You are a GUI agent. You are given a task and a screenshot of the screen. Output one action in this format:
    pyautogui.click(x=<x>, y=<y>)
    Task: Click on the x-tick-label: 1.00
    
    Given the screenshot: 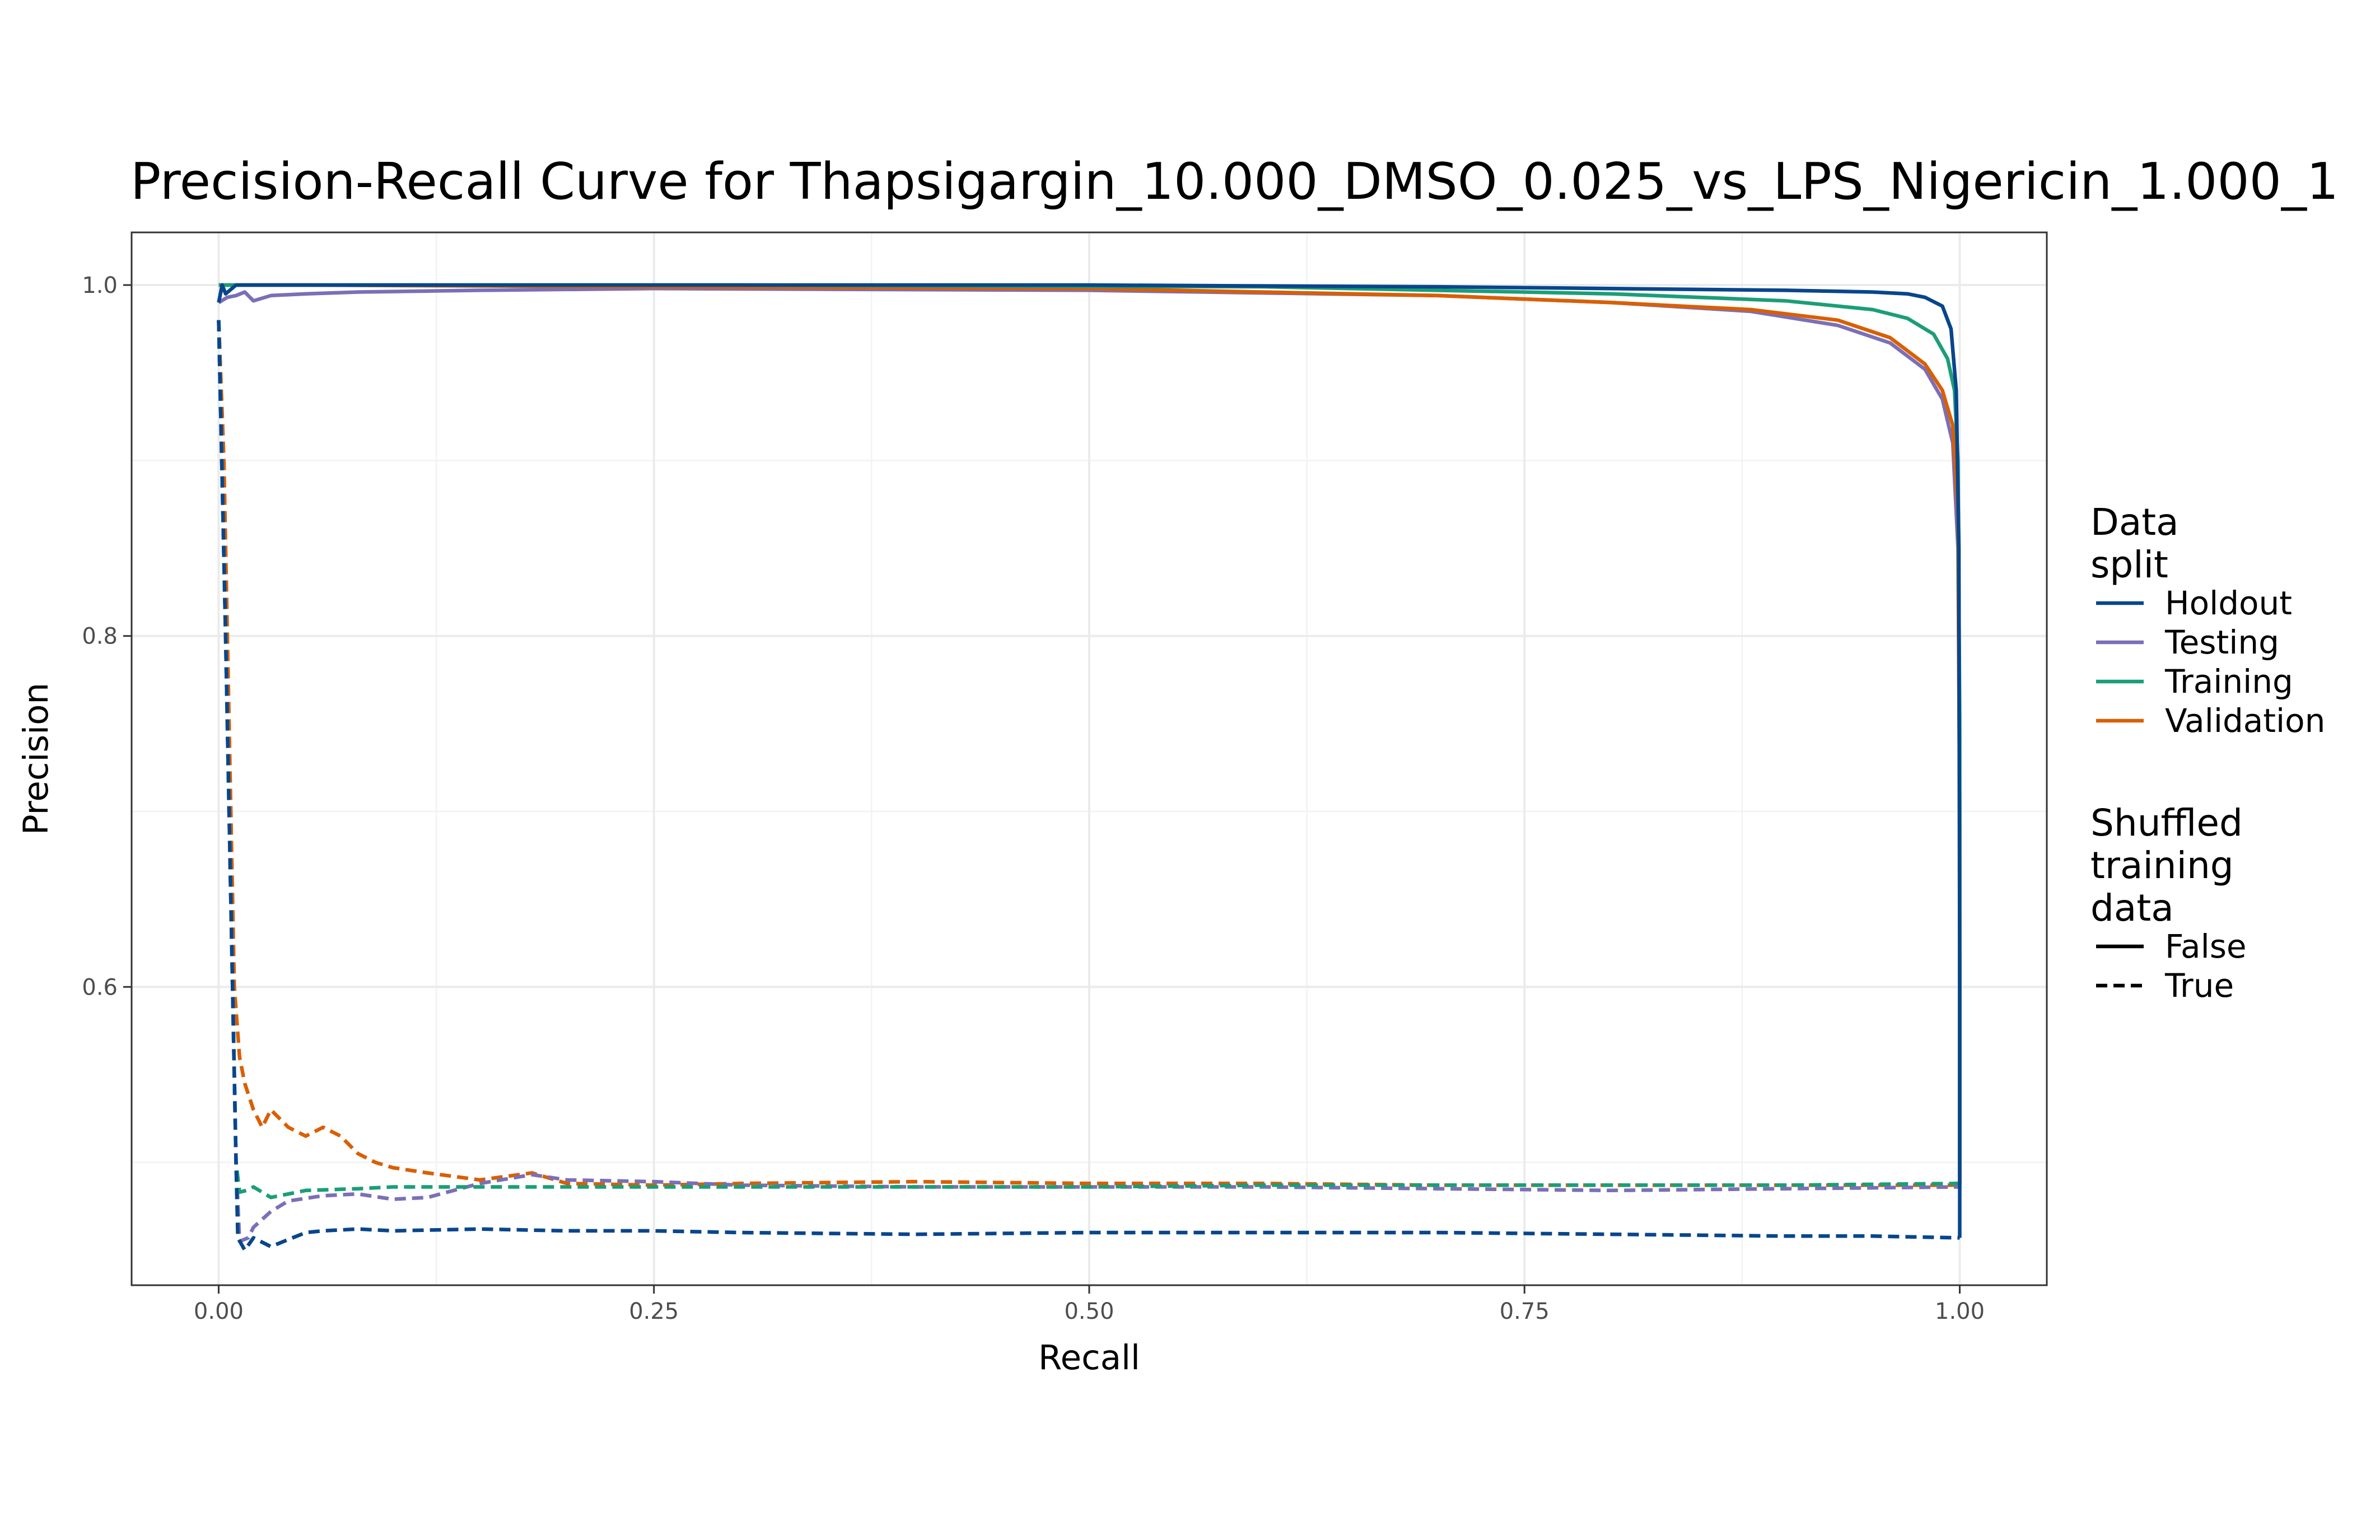 What is the action you would take?
    pyautogui.click(x=1960, y=1312)
    